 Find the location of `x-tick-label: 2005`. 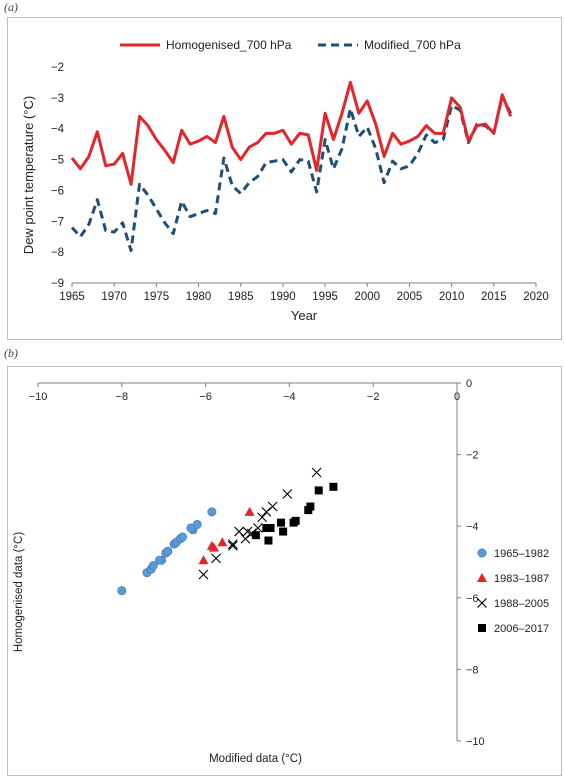

x-tick-label: 2005 is located at coordinates (410, 297).